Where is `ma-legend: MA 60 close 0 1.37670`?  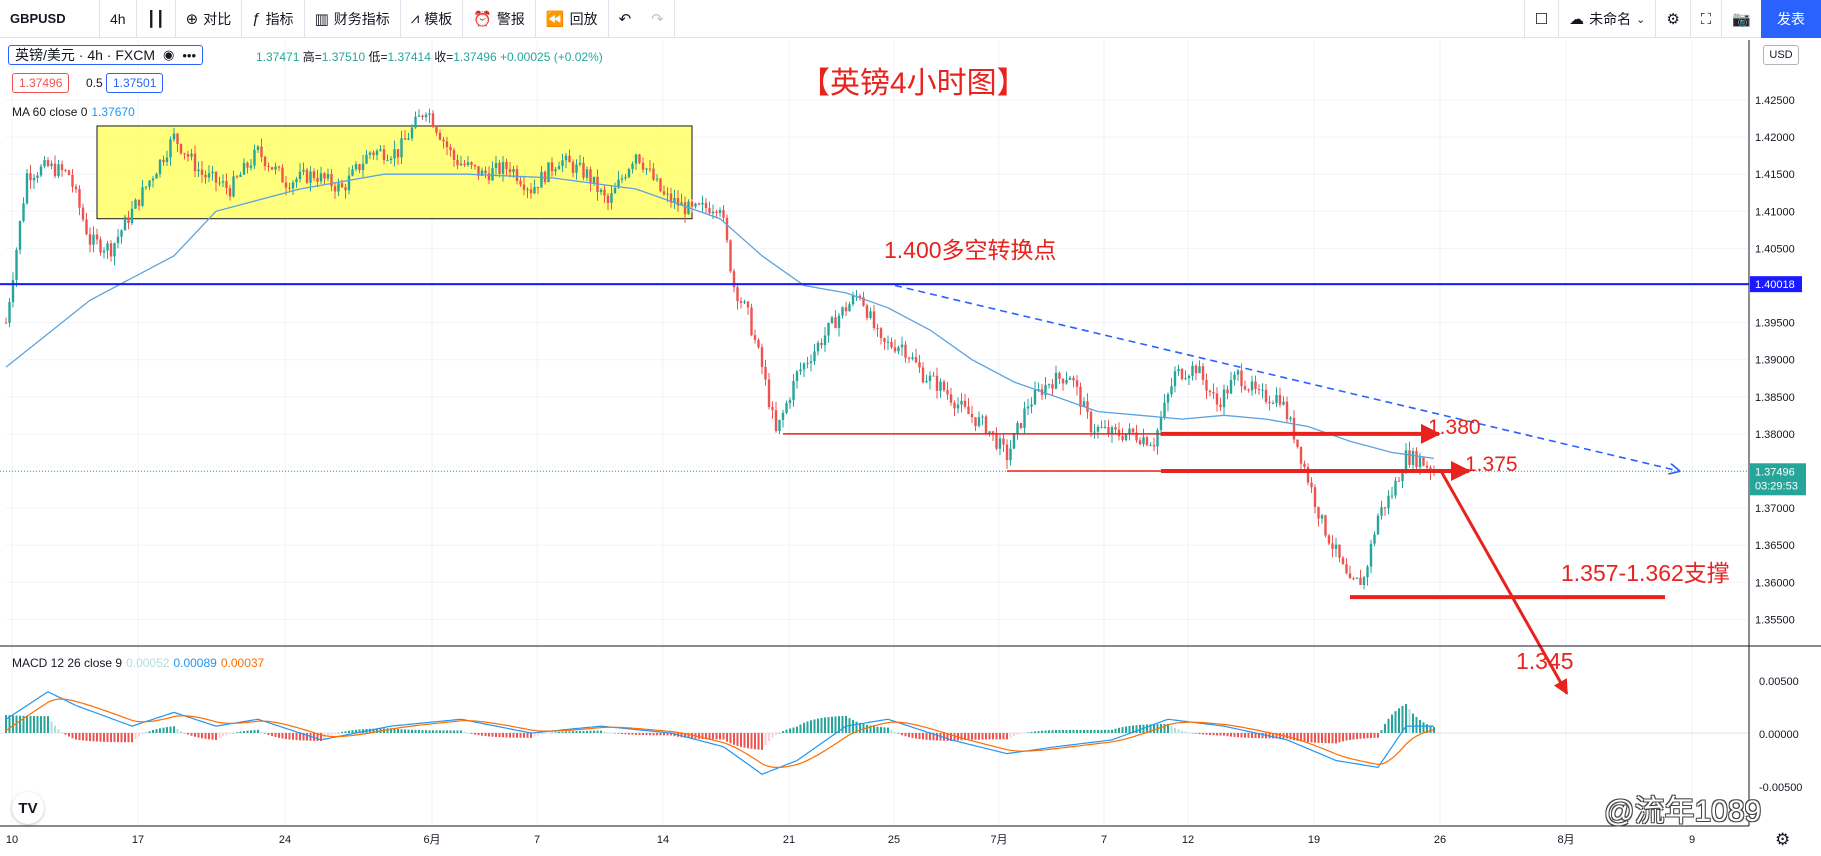 ma-legend: MA 60 close 0 1.37670 is located at coordinates (73, 112).